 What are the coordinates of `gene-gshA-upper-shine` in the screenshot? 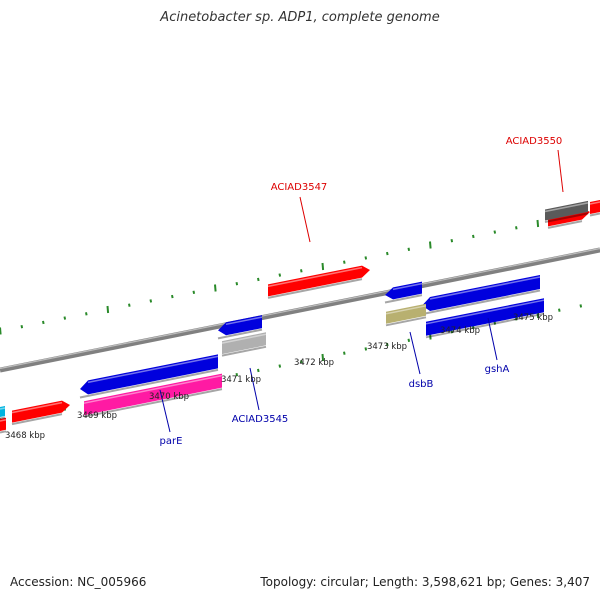 It's located at (485, 288).